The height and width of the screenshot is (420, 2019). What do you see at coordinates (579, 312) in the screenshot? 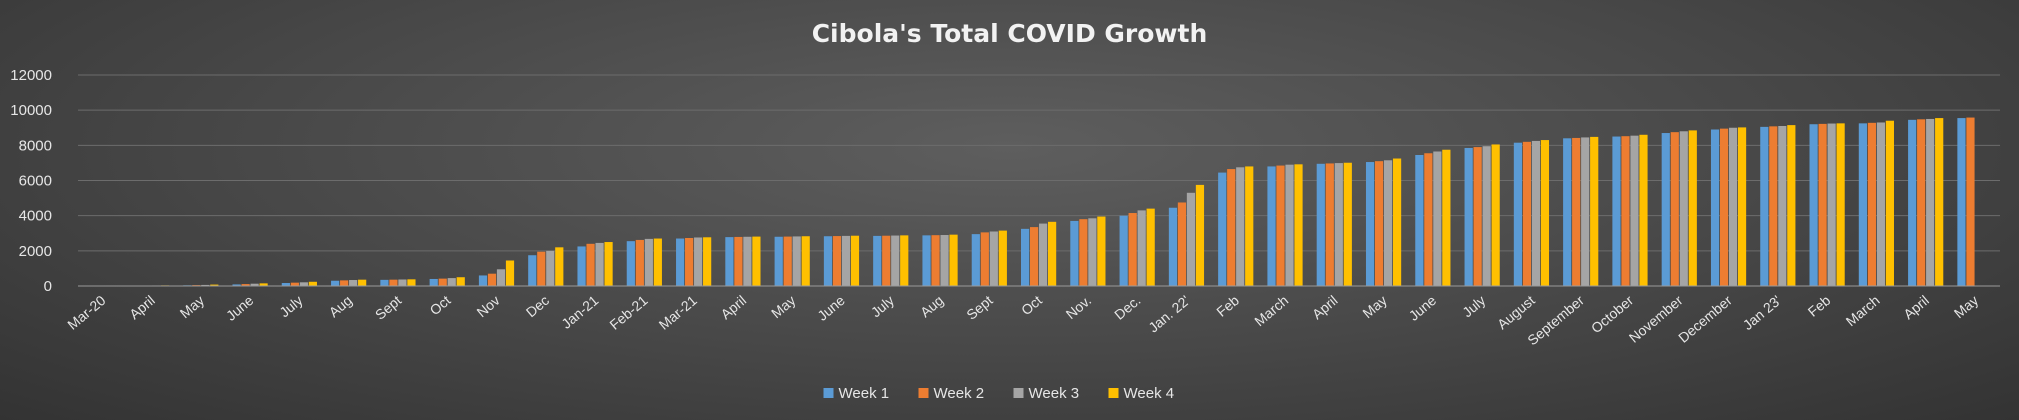
I see `x-tick-label: Jan-21` at bounding box center [579, 312].